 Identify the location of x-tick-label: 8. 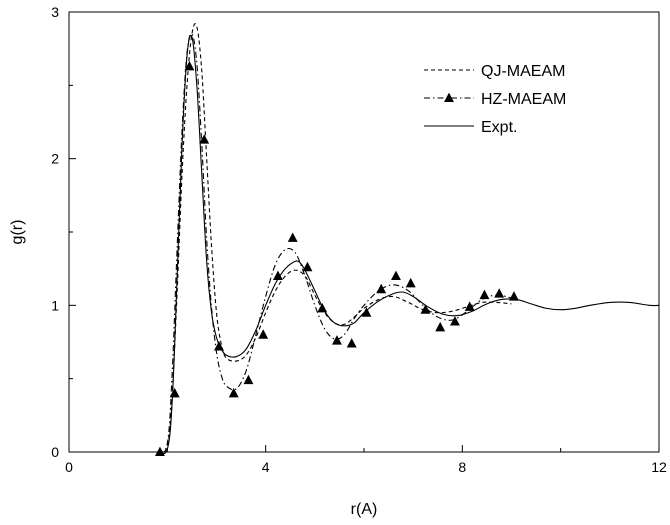
(462, 467).